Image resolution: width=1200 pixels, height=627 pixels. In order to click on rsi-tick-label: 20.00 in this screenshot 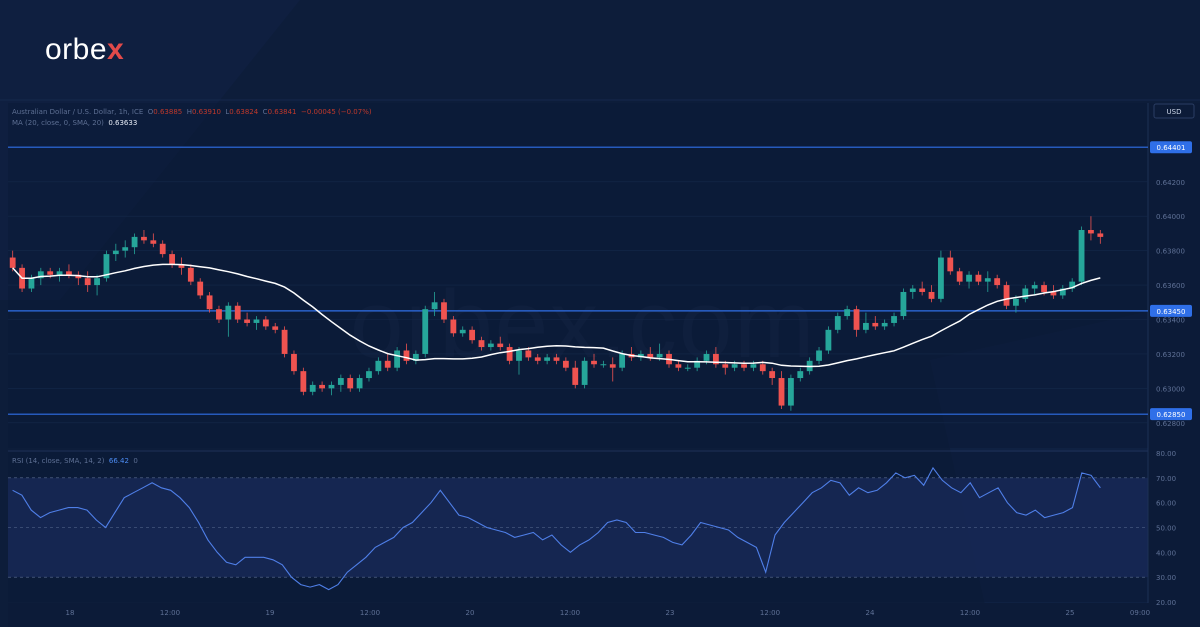, I will do `click(1166, 603)`.